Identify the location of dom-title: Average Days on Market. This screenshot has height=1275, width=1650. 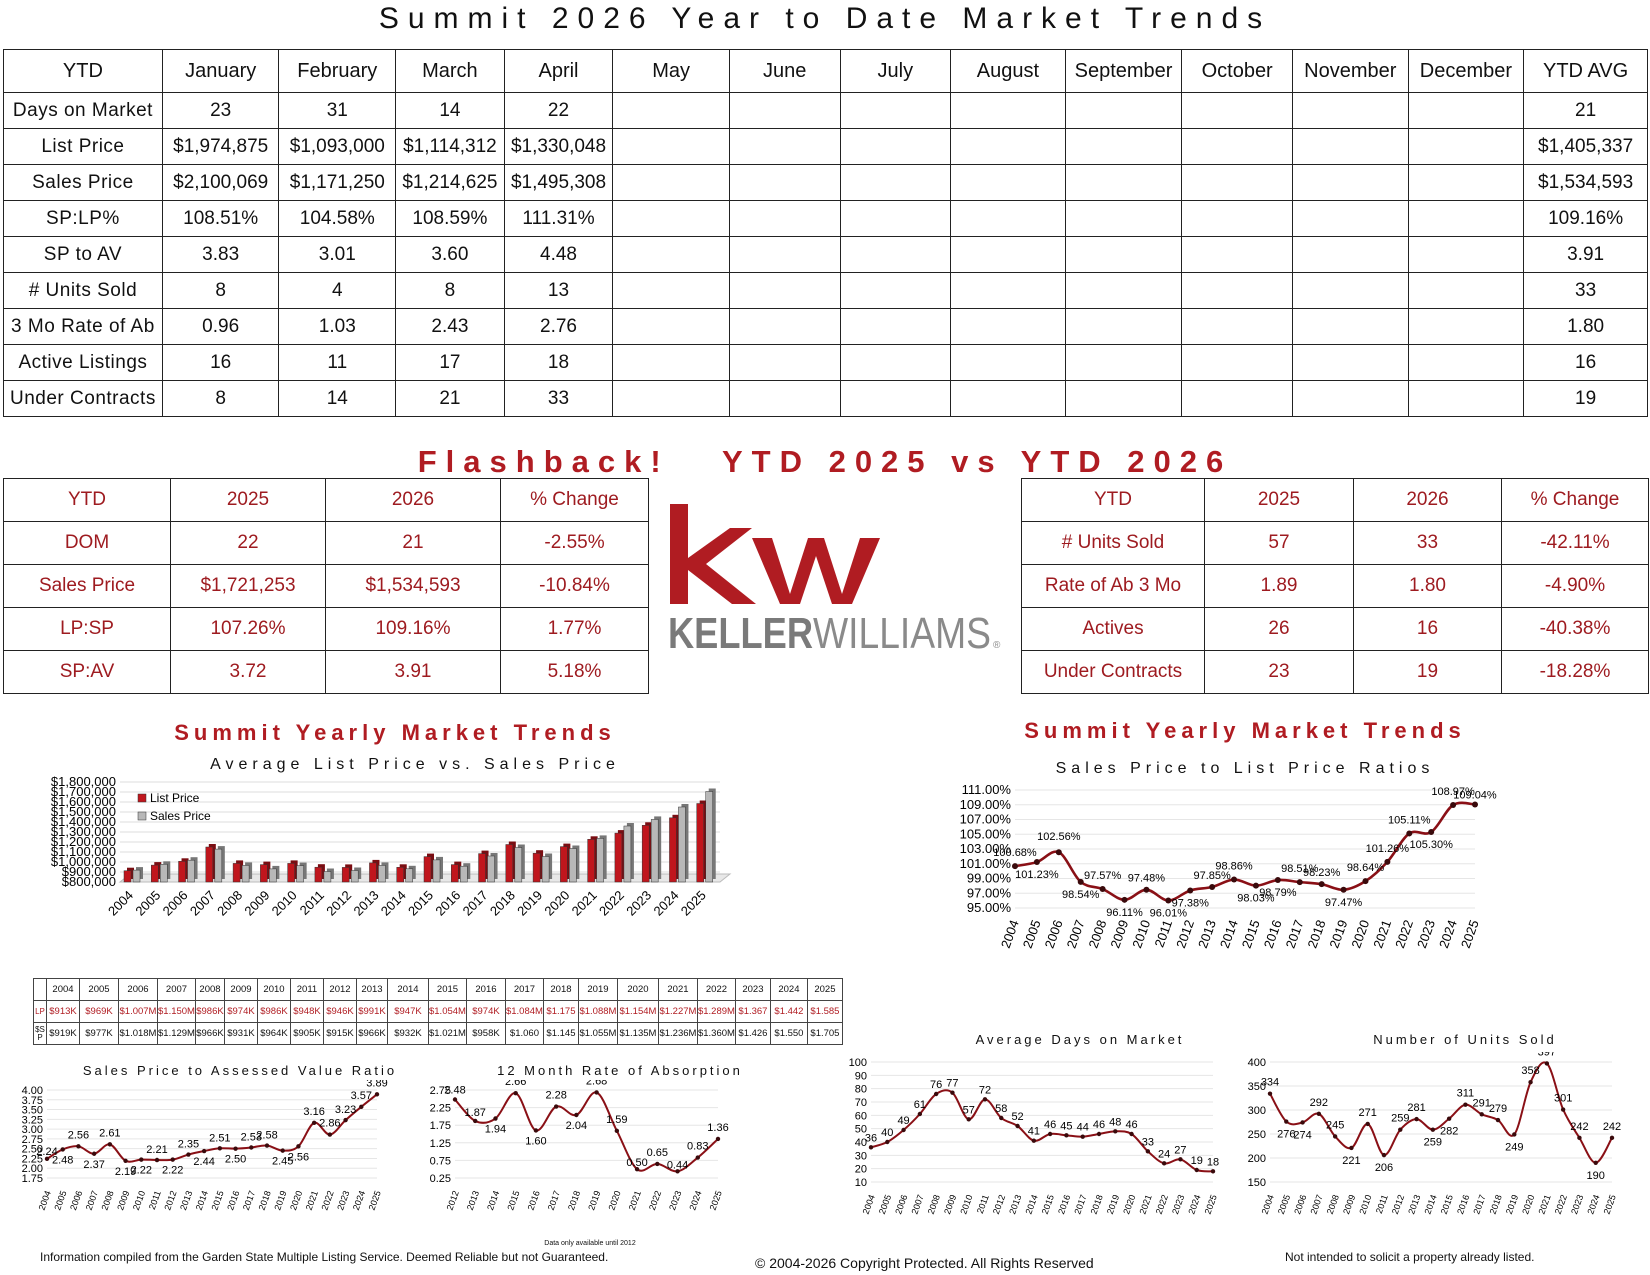
(1080, 1039).